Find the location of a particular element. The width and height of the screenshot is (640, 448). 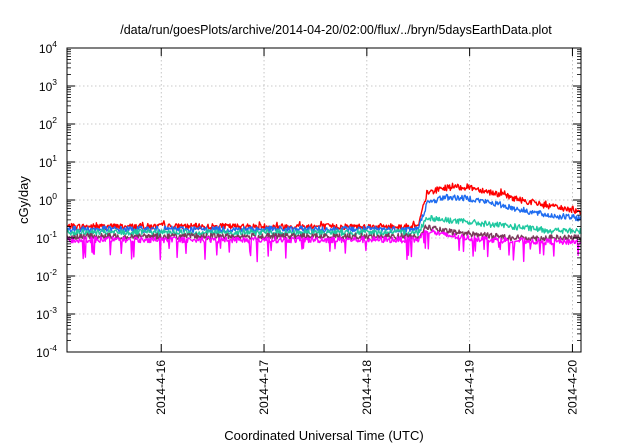

y-tick-label: 10⁻¹ is located at coordinates (46, 237).